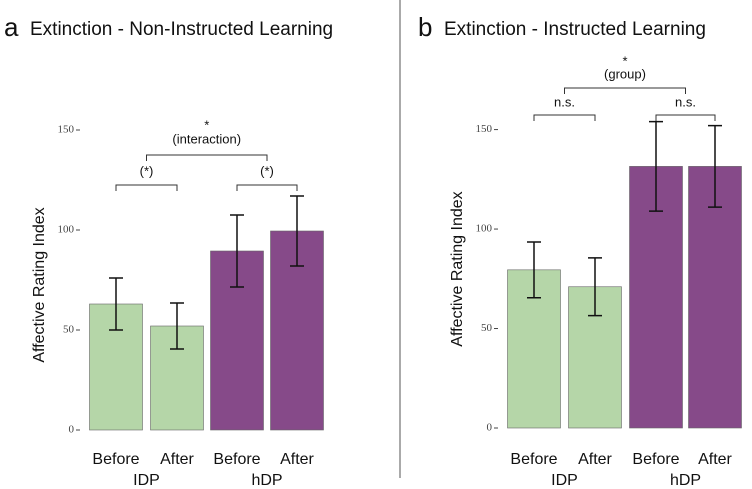  What do you see at coordinates (575, 29) in the screenshot?
I see `chart-title: Extinction - Instructed Learning` at bounding box center [575, 29].